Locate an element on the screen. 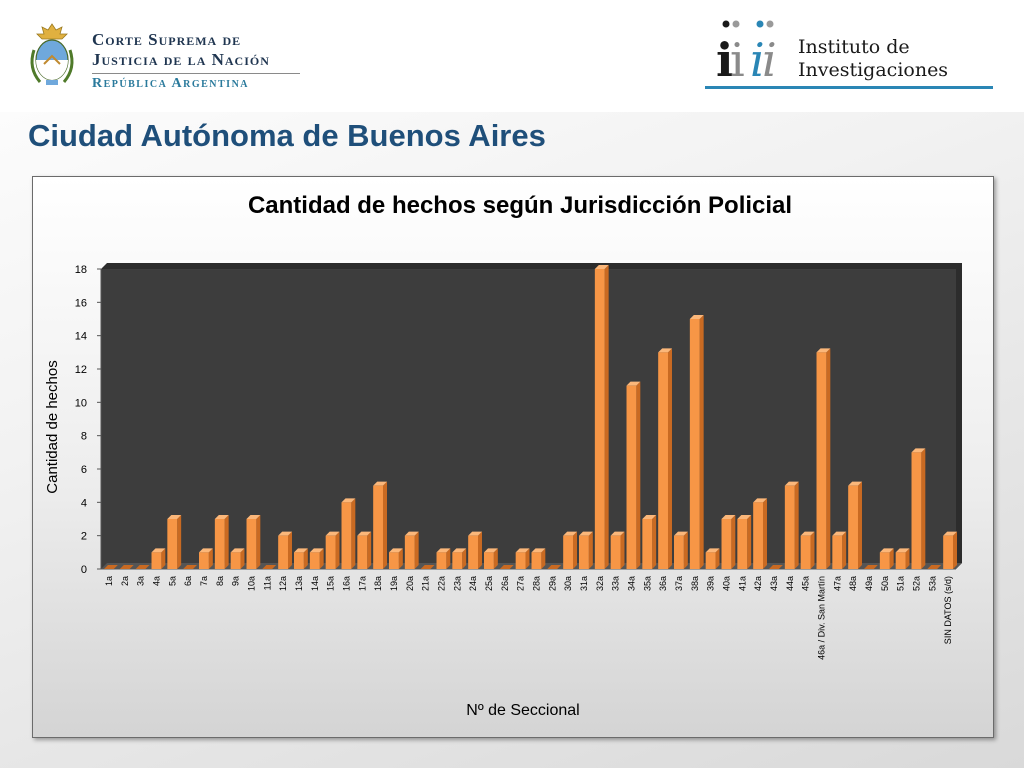  x-tick-label: 45a is located at coordinates (806, 583).